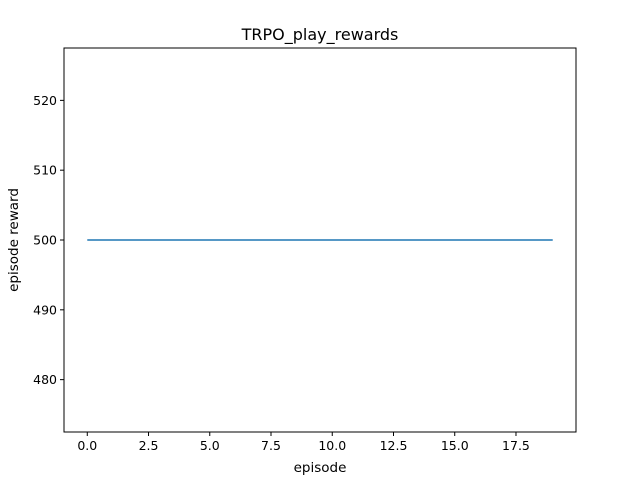 The image size is (640, 480). What do you see at coordinates (332, 445) in the screenshot?
I see `x-tick-label: 10.0` at bounding box center [332, 445].